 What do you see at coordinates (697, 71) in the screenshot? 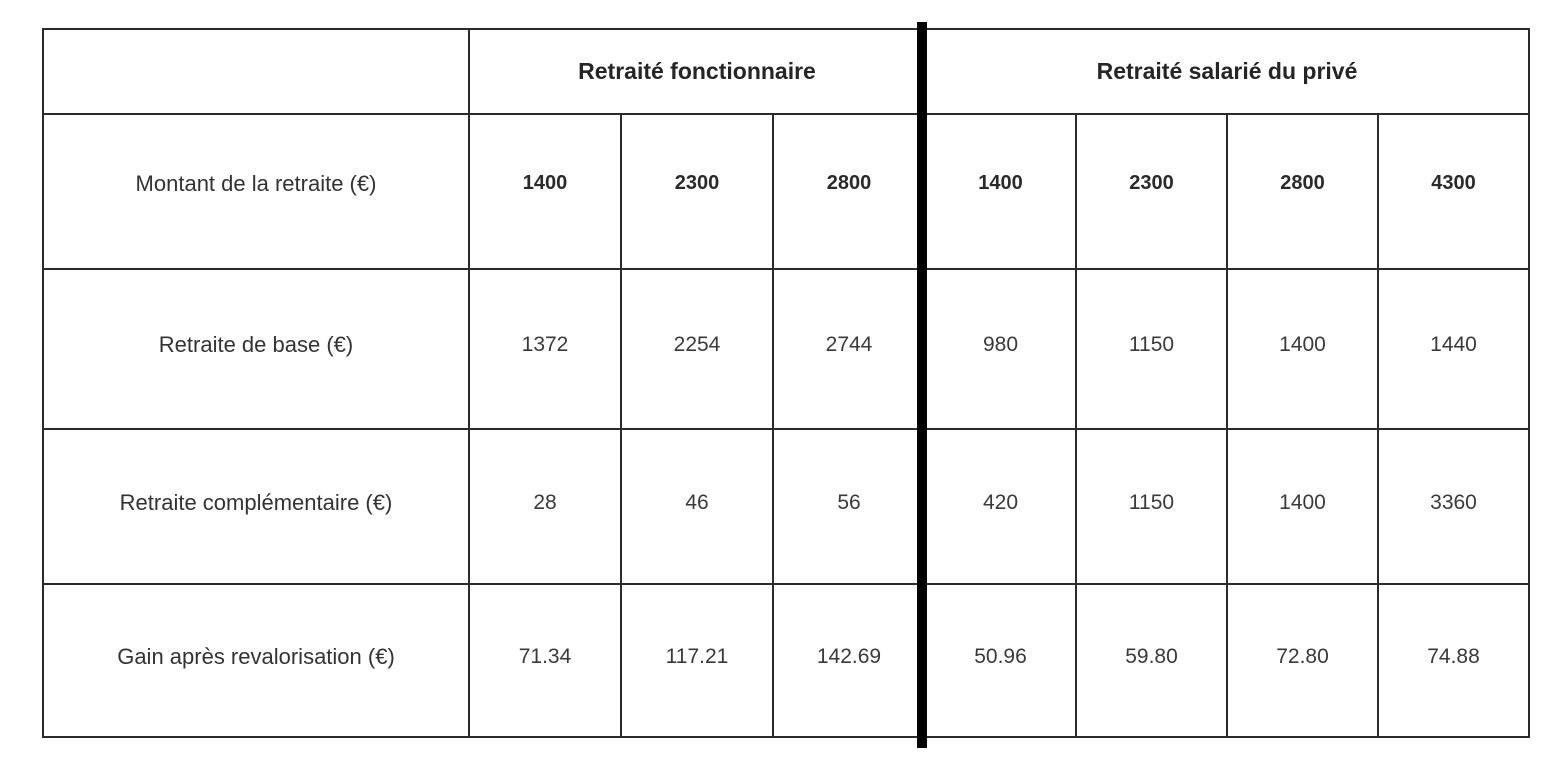
I see `group-header-fonctionnaire: Retraité fonctionnaire` at bounding box center [697, 71].